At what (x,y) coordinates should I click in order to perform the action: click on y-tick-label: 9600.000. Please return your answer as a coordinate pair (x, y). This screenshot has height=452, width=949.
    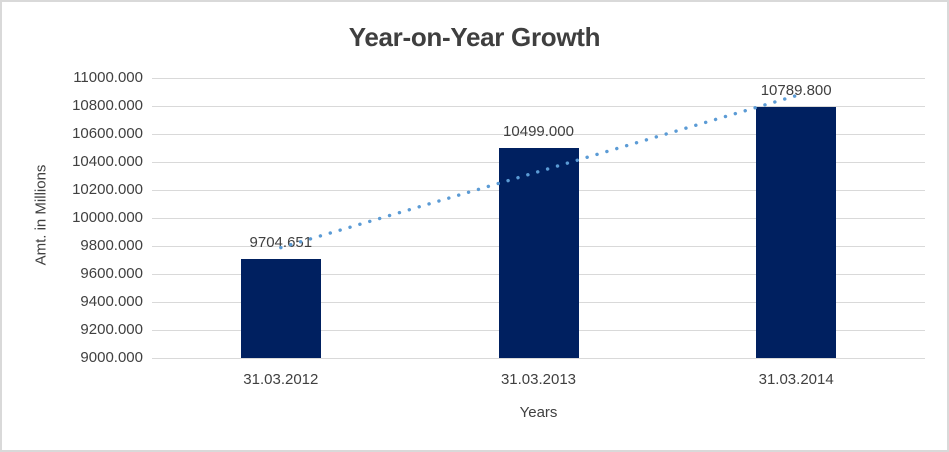
    Looking at the image, I should click on (111, 273).